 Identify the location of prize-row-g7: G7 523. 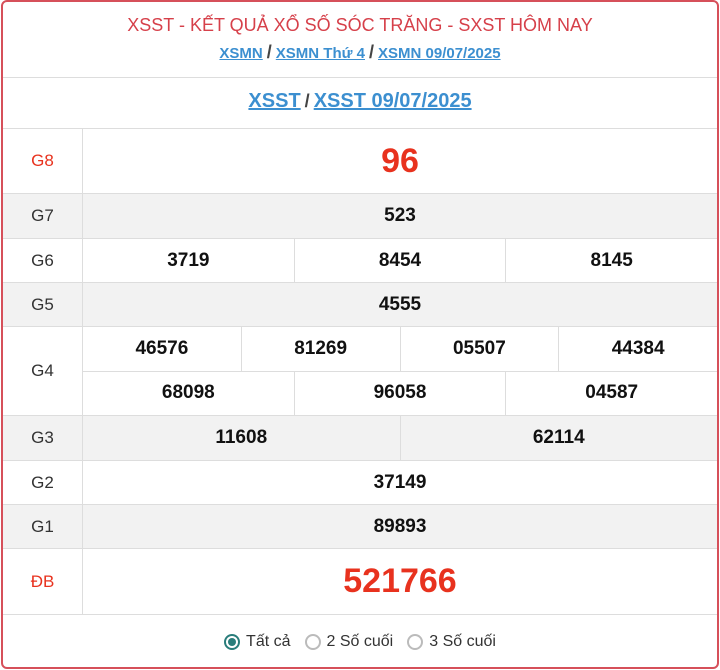
(360, 216).